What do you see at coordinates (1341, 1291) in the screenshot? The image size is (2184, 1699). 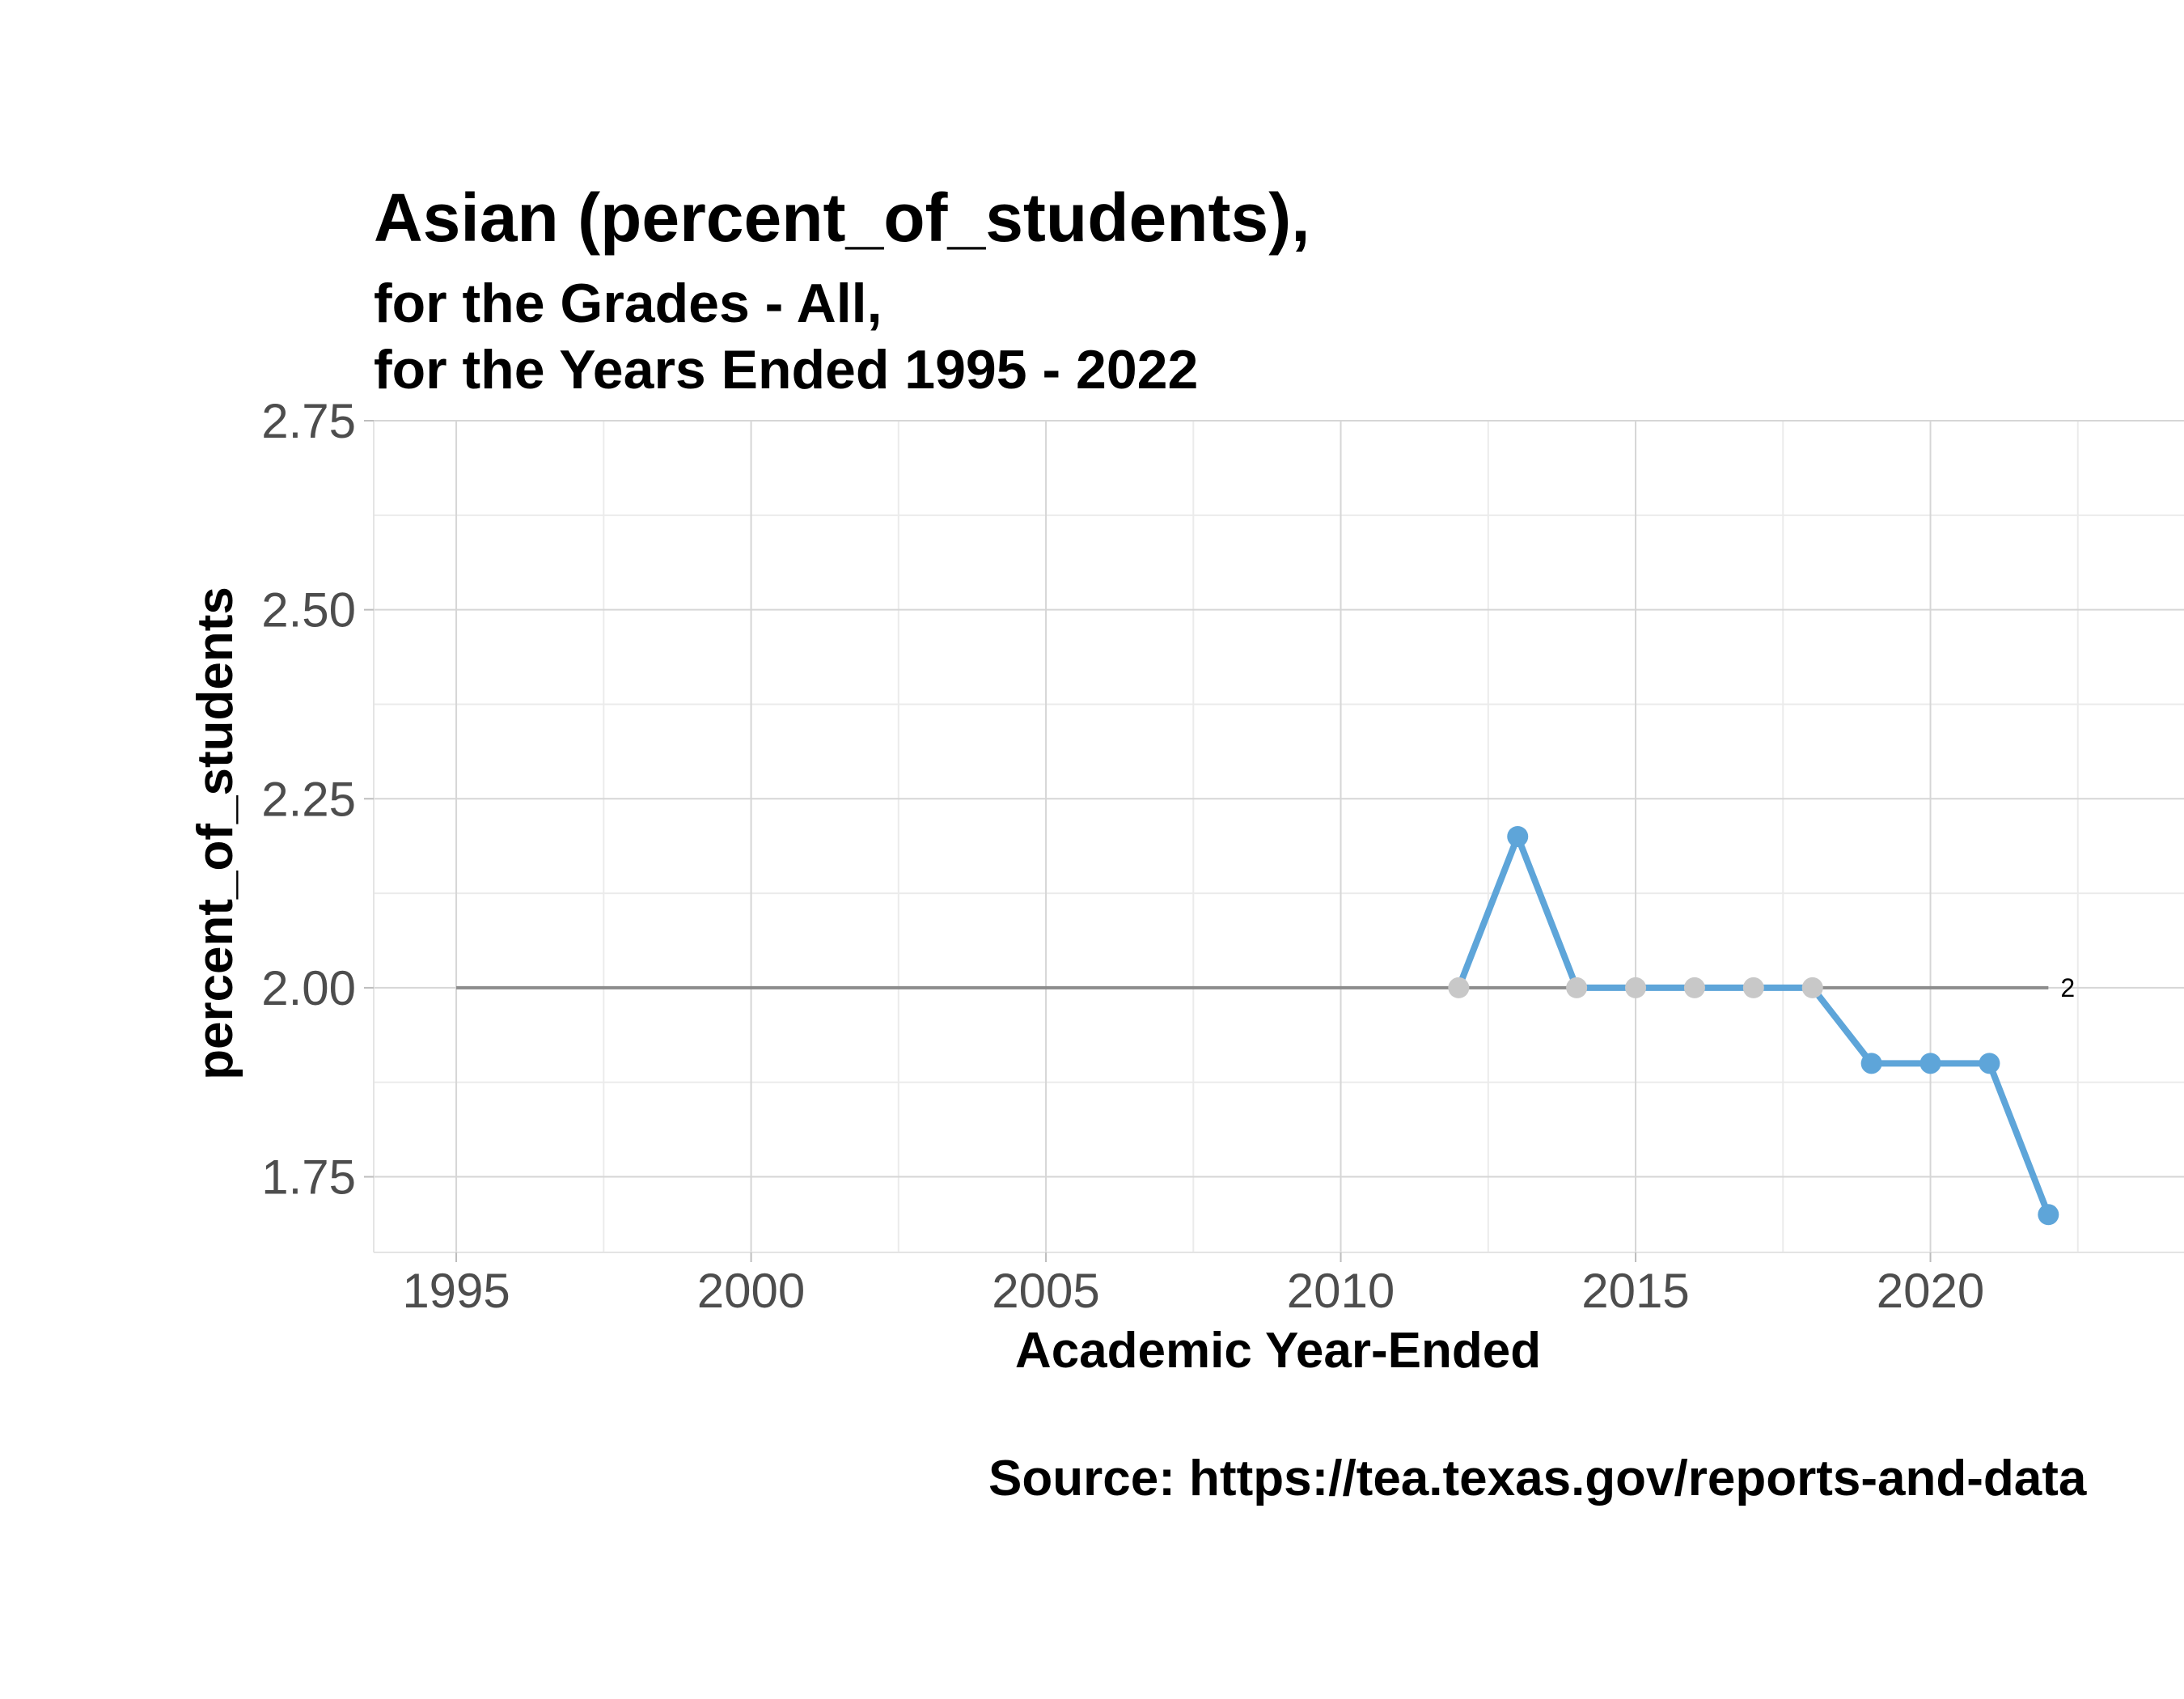 I see `x-tick-label: 2010` at bounding box center [1341, 1291].